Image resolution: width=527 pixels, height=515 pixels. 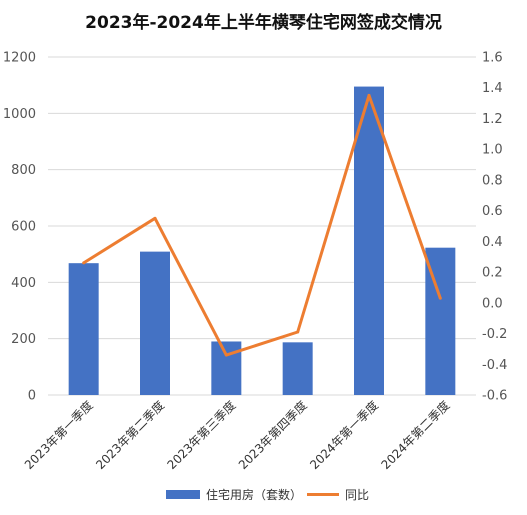 What do you see at coordinates (23, 339) in the screenshot?
I see `left-tick-label: 200` at bounding box center [23, 339].